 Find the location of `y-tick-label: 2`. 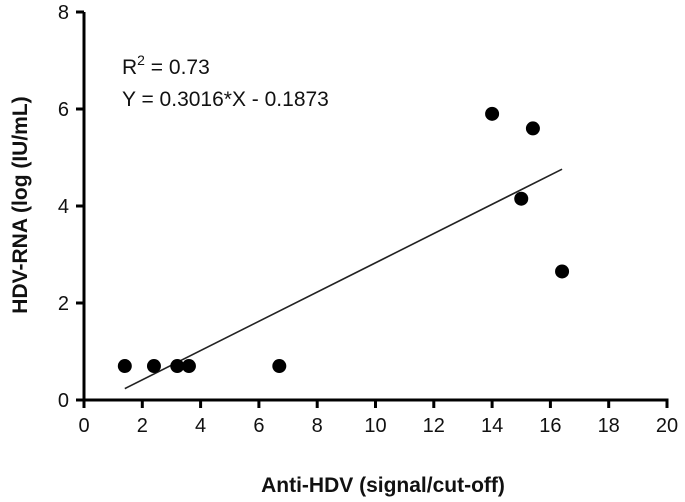

y-tick-label: 2 is located at coordinates (63, 304).